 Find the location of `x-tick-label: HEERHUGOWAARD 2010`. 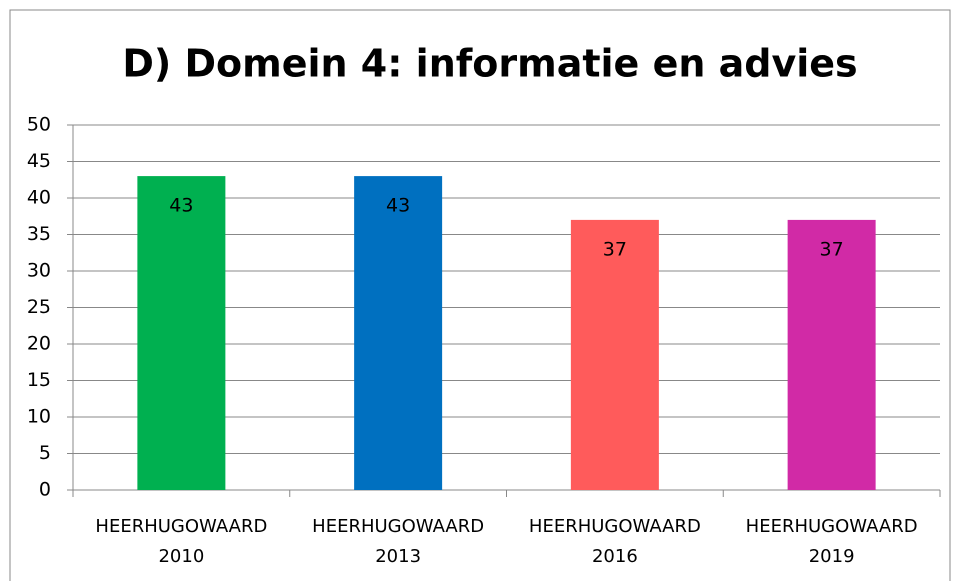

x-tick-label: HEERHUGOWAARD 2010 is located at coordinates (181, 541).